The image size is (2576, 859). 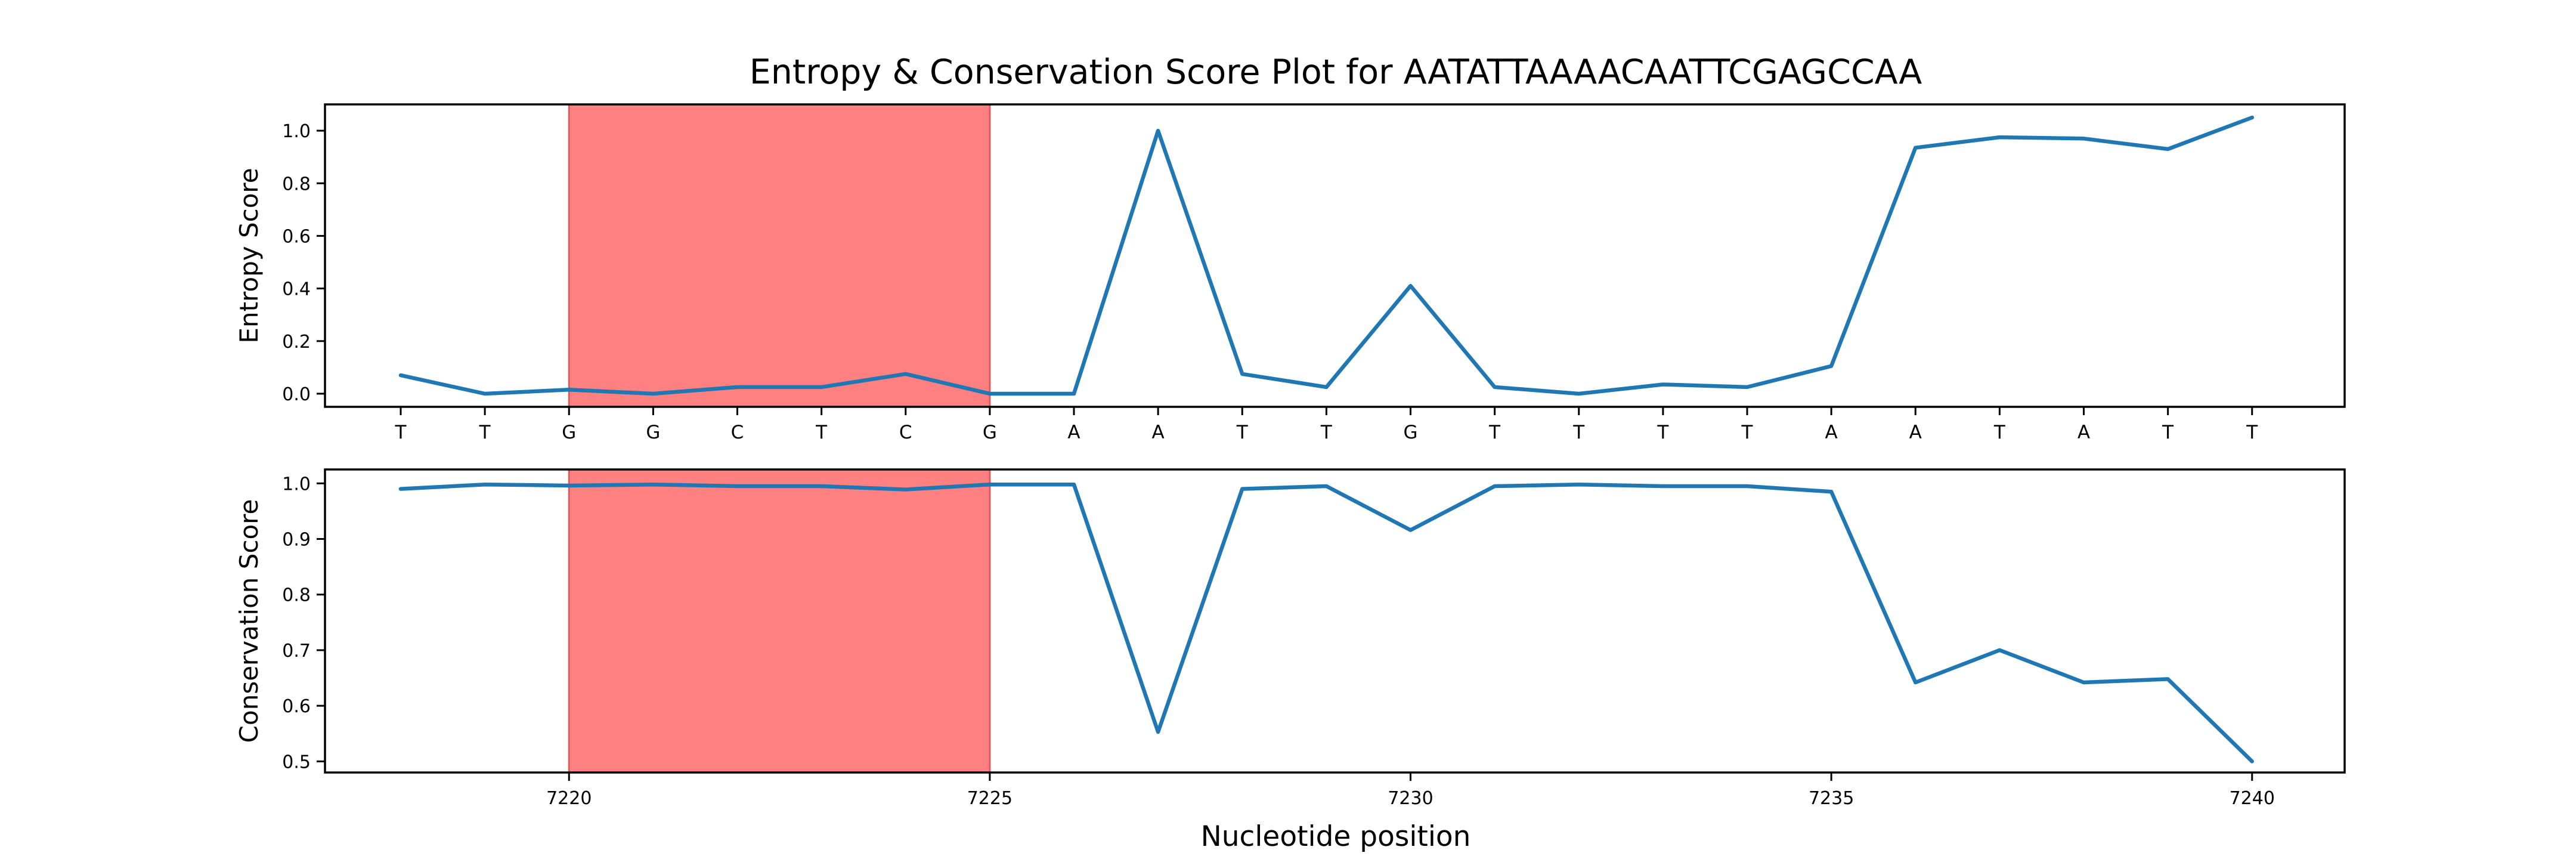 I want to click on y-tick-label: 0.7, so click(x=297, y=651).